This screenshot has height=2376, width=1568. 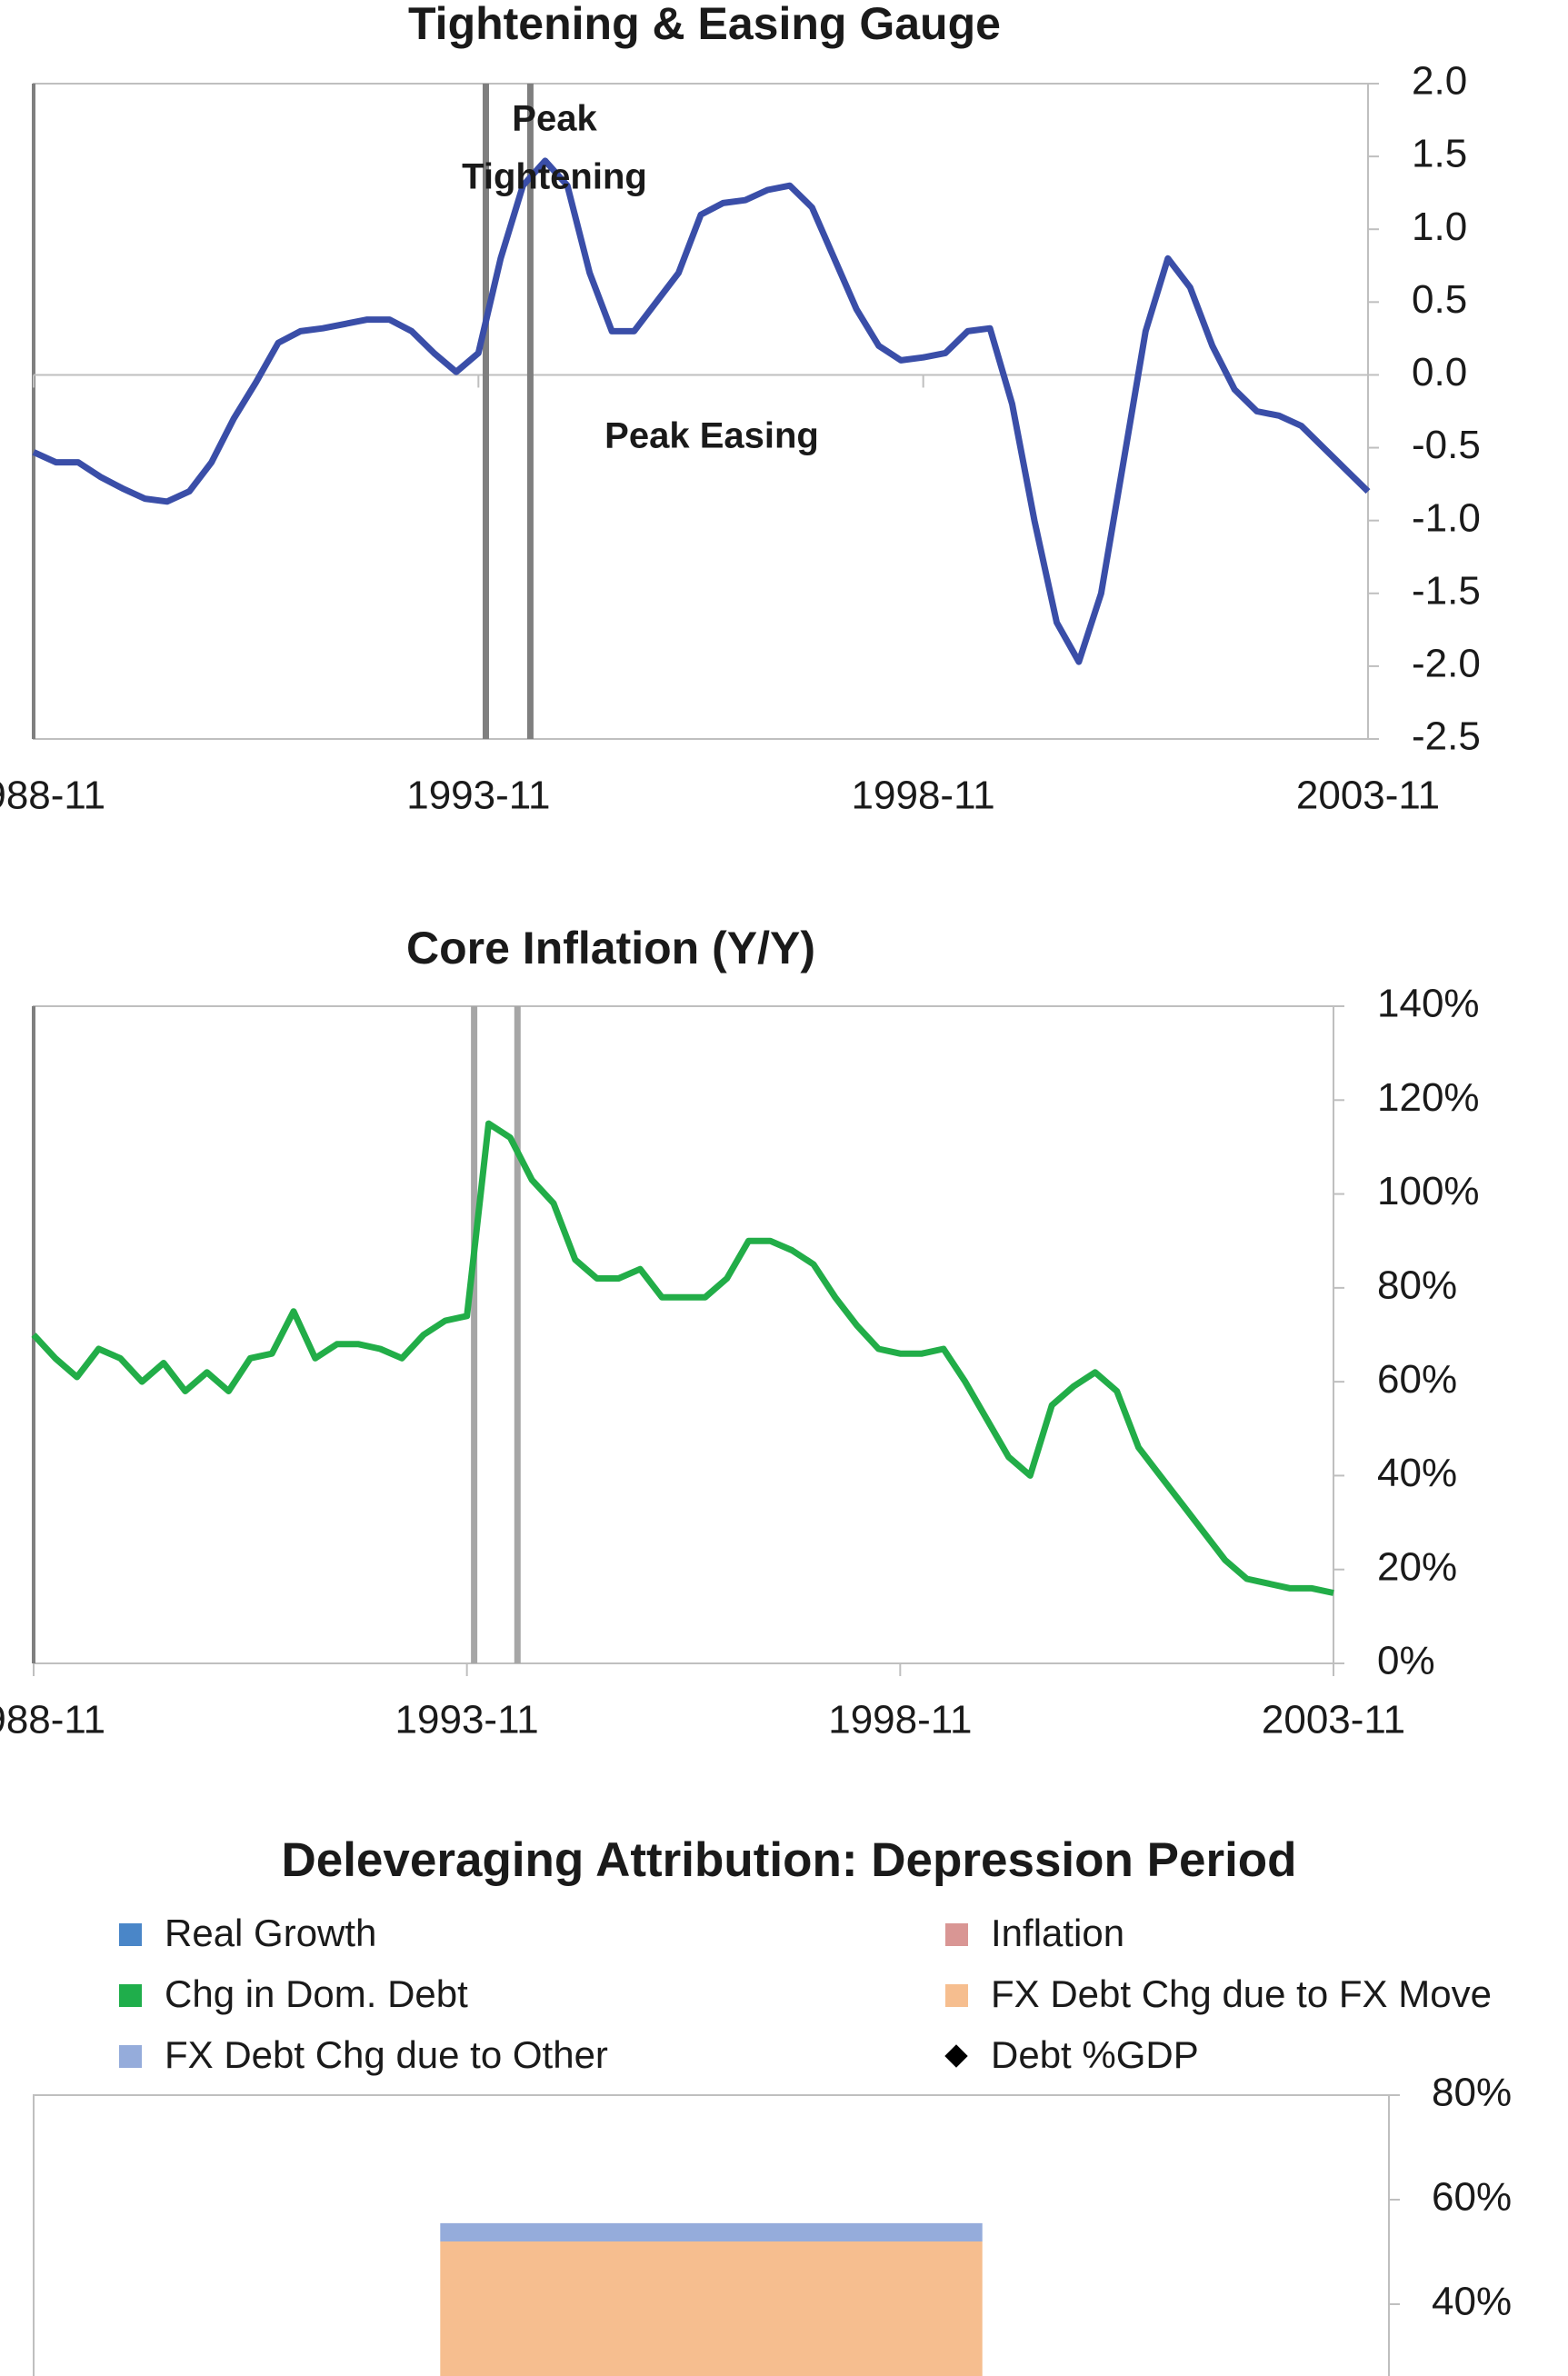 What do you see at coordinates (555, 119) in the screenshot?
I see `annotation: Peak` at bounding box center [555, 119].